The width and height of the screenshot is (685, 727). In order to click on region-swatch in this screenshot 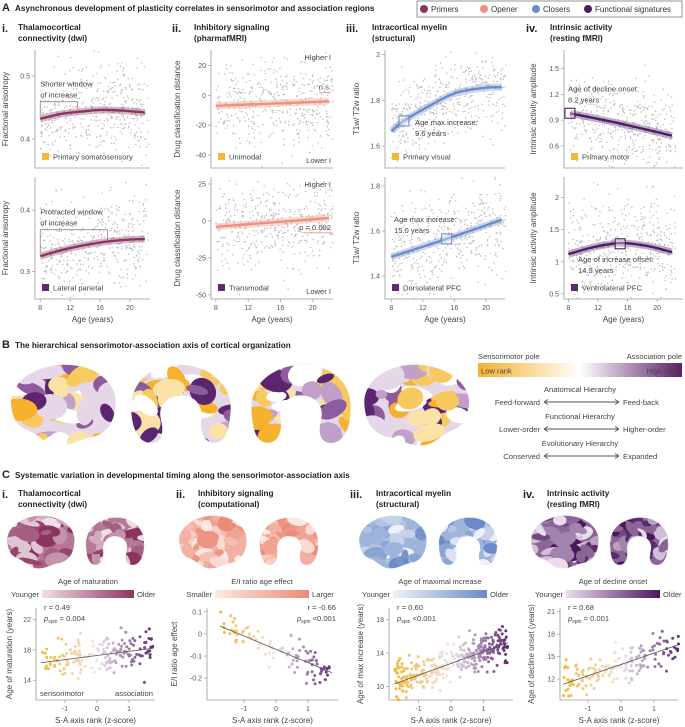, I will do `click(221, 287)`.